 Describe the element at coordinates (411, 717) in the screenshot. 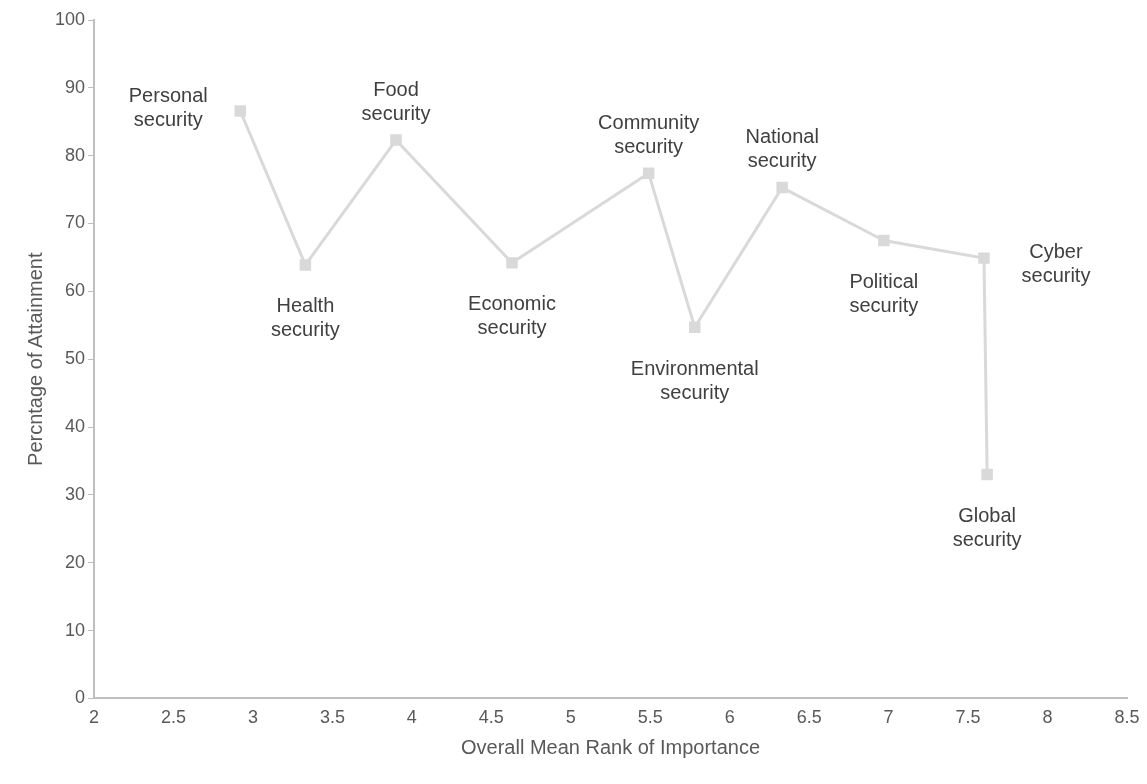

I see `x-tick-label: 4` at that location.